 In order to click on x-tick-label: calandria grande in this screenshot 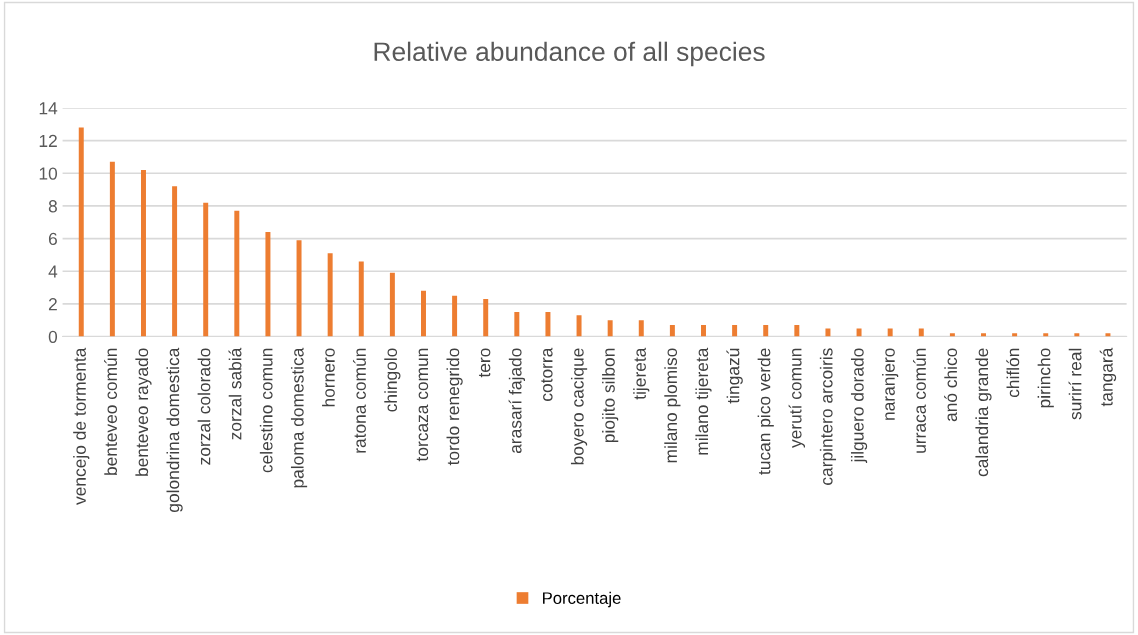, I will do `click(983, 412)`.